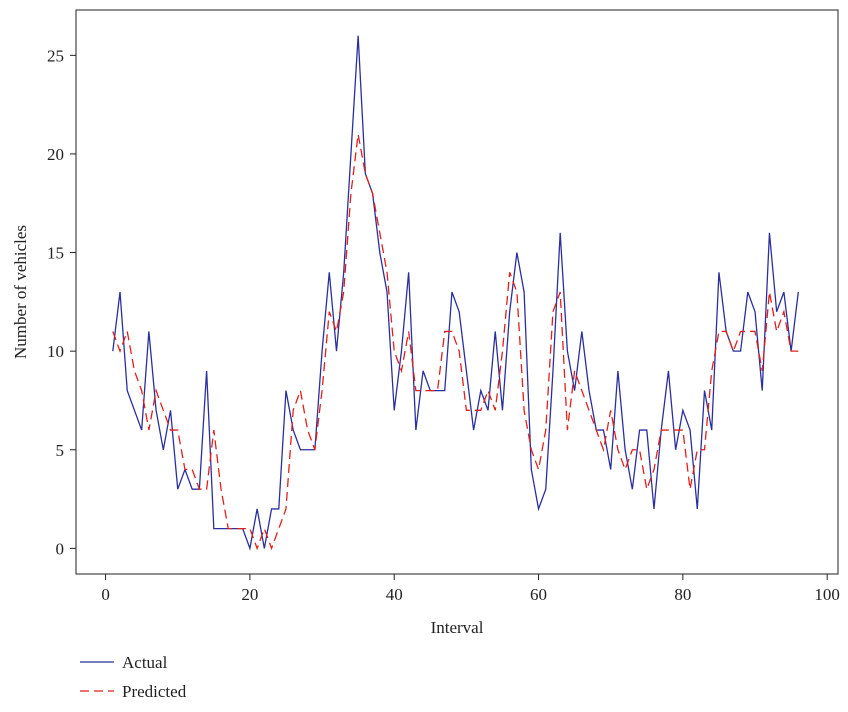 This screenshot has height=712, width=848. Describe the element at coordinates (55, 154) in the screenshot. I see `y-tick-label: 20` at that location.